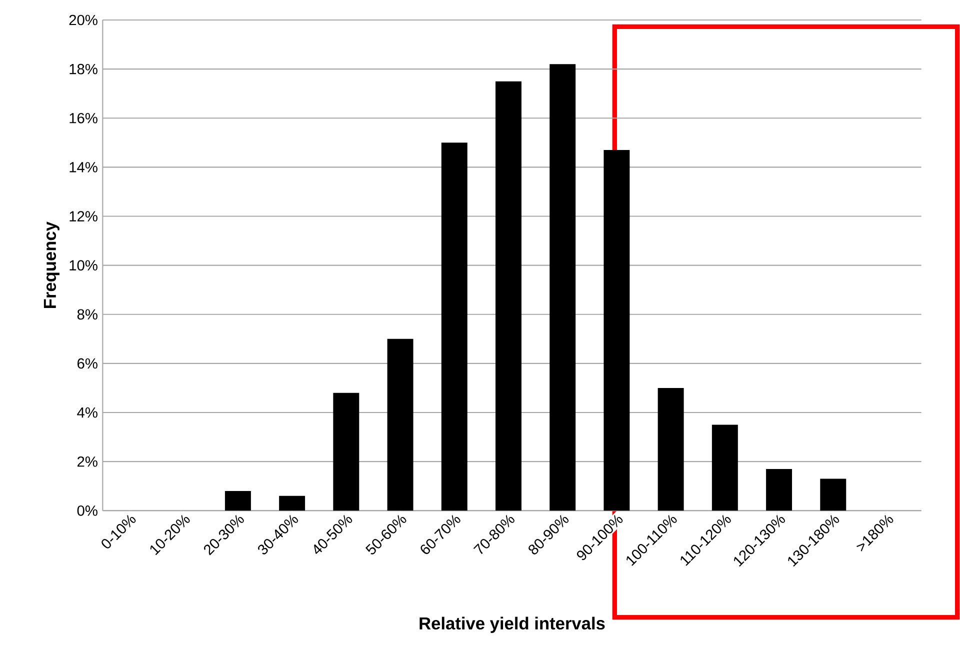 This screenshot has height=652, width=960. What do you see at coordinates (88, 363) in the screenshot?
I see `y-tick-label: 6%` at bounding box center [88, 363].